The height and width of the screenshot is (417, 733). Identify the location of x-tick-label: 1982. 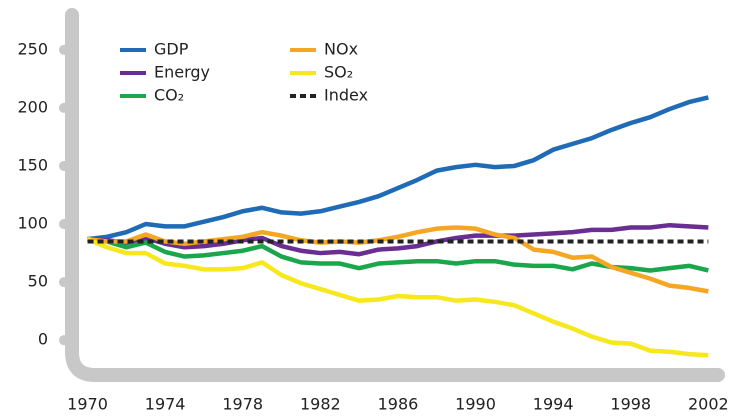
(320, 404).